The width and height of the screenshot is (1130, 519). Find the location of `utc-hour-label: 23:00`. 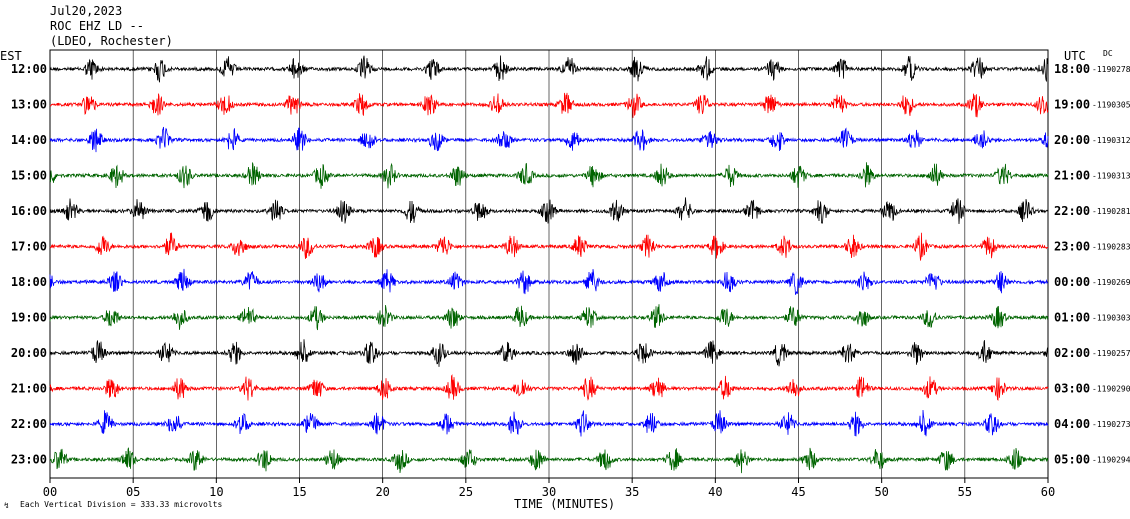

utc-hour-label: 23:00 is located at coordinates (1072, 247).